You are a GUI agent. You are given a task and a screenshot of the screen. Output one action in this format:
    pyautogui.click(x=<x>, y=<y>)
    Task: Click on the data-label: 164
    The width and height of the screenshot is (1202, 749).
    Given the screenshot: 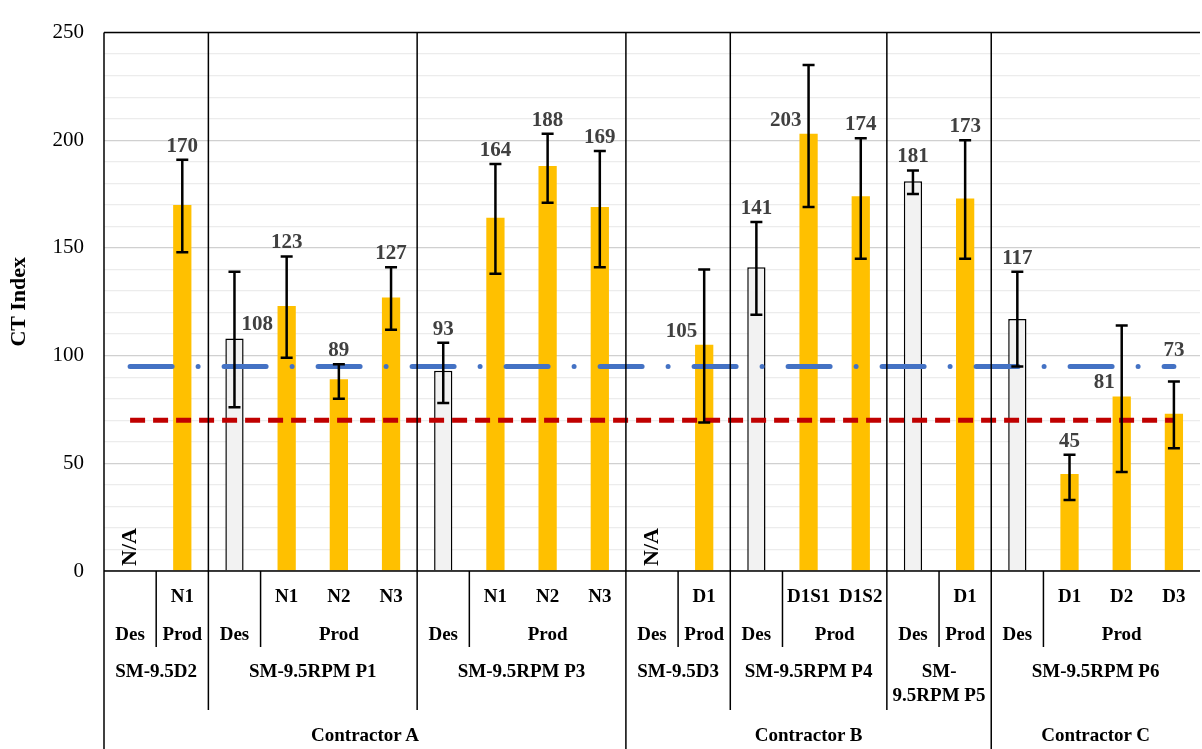 What is the action you would take?
    pyautogui.click(x=495, y=148)
    